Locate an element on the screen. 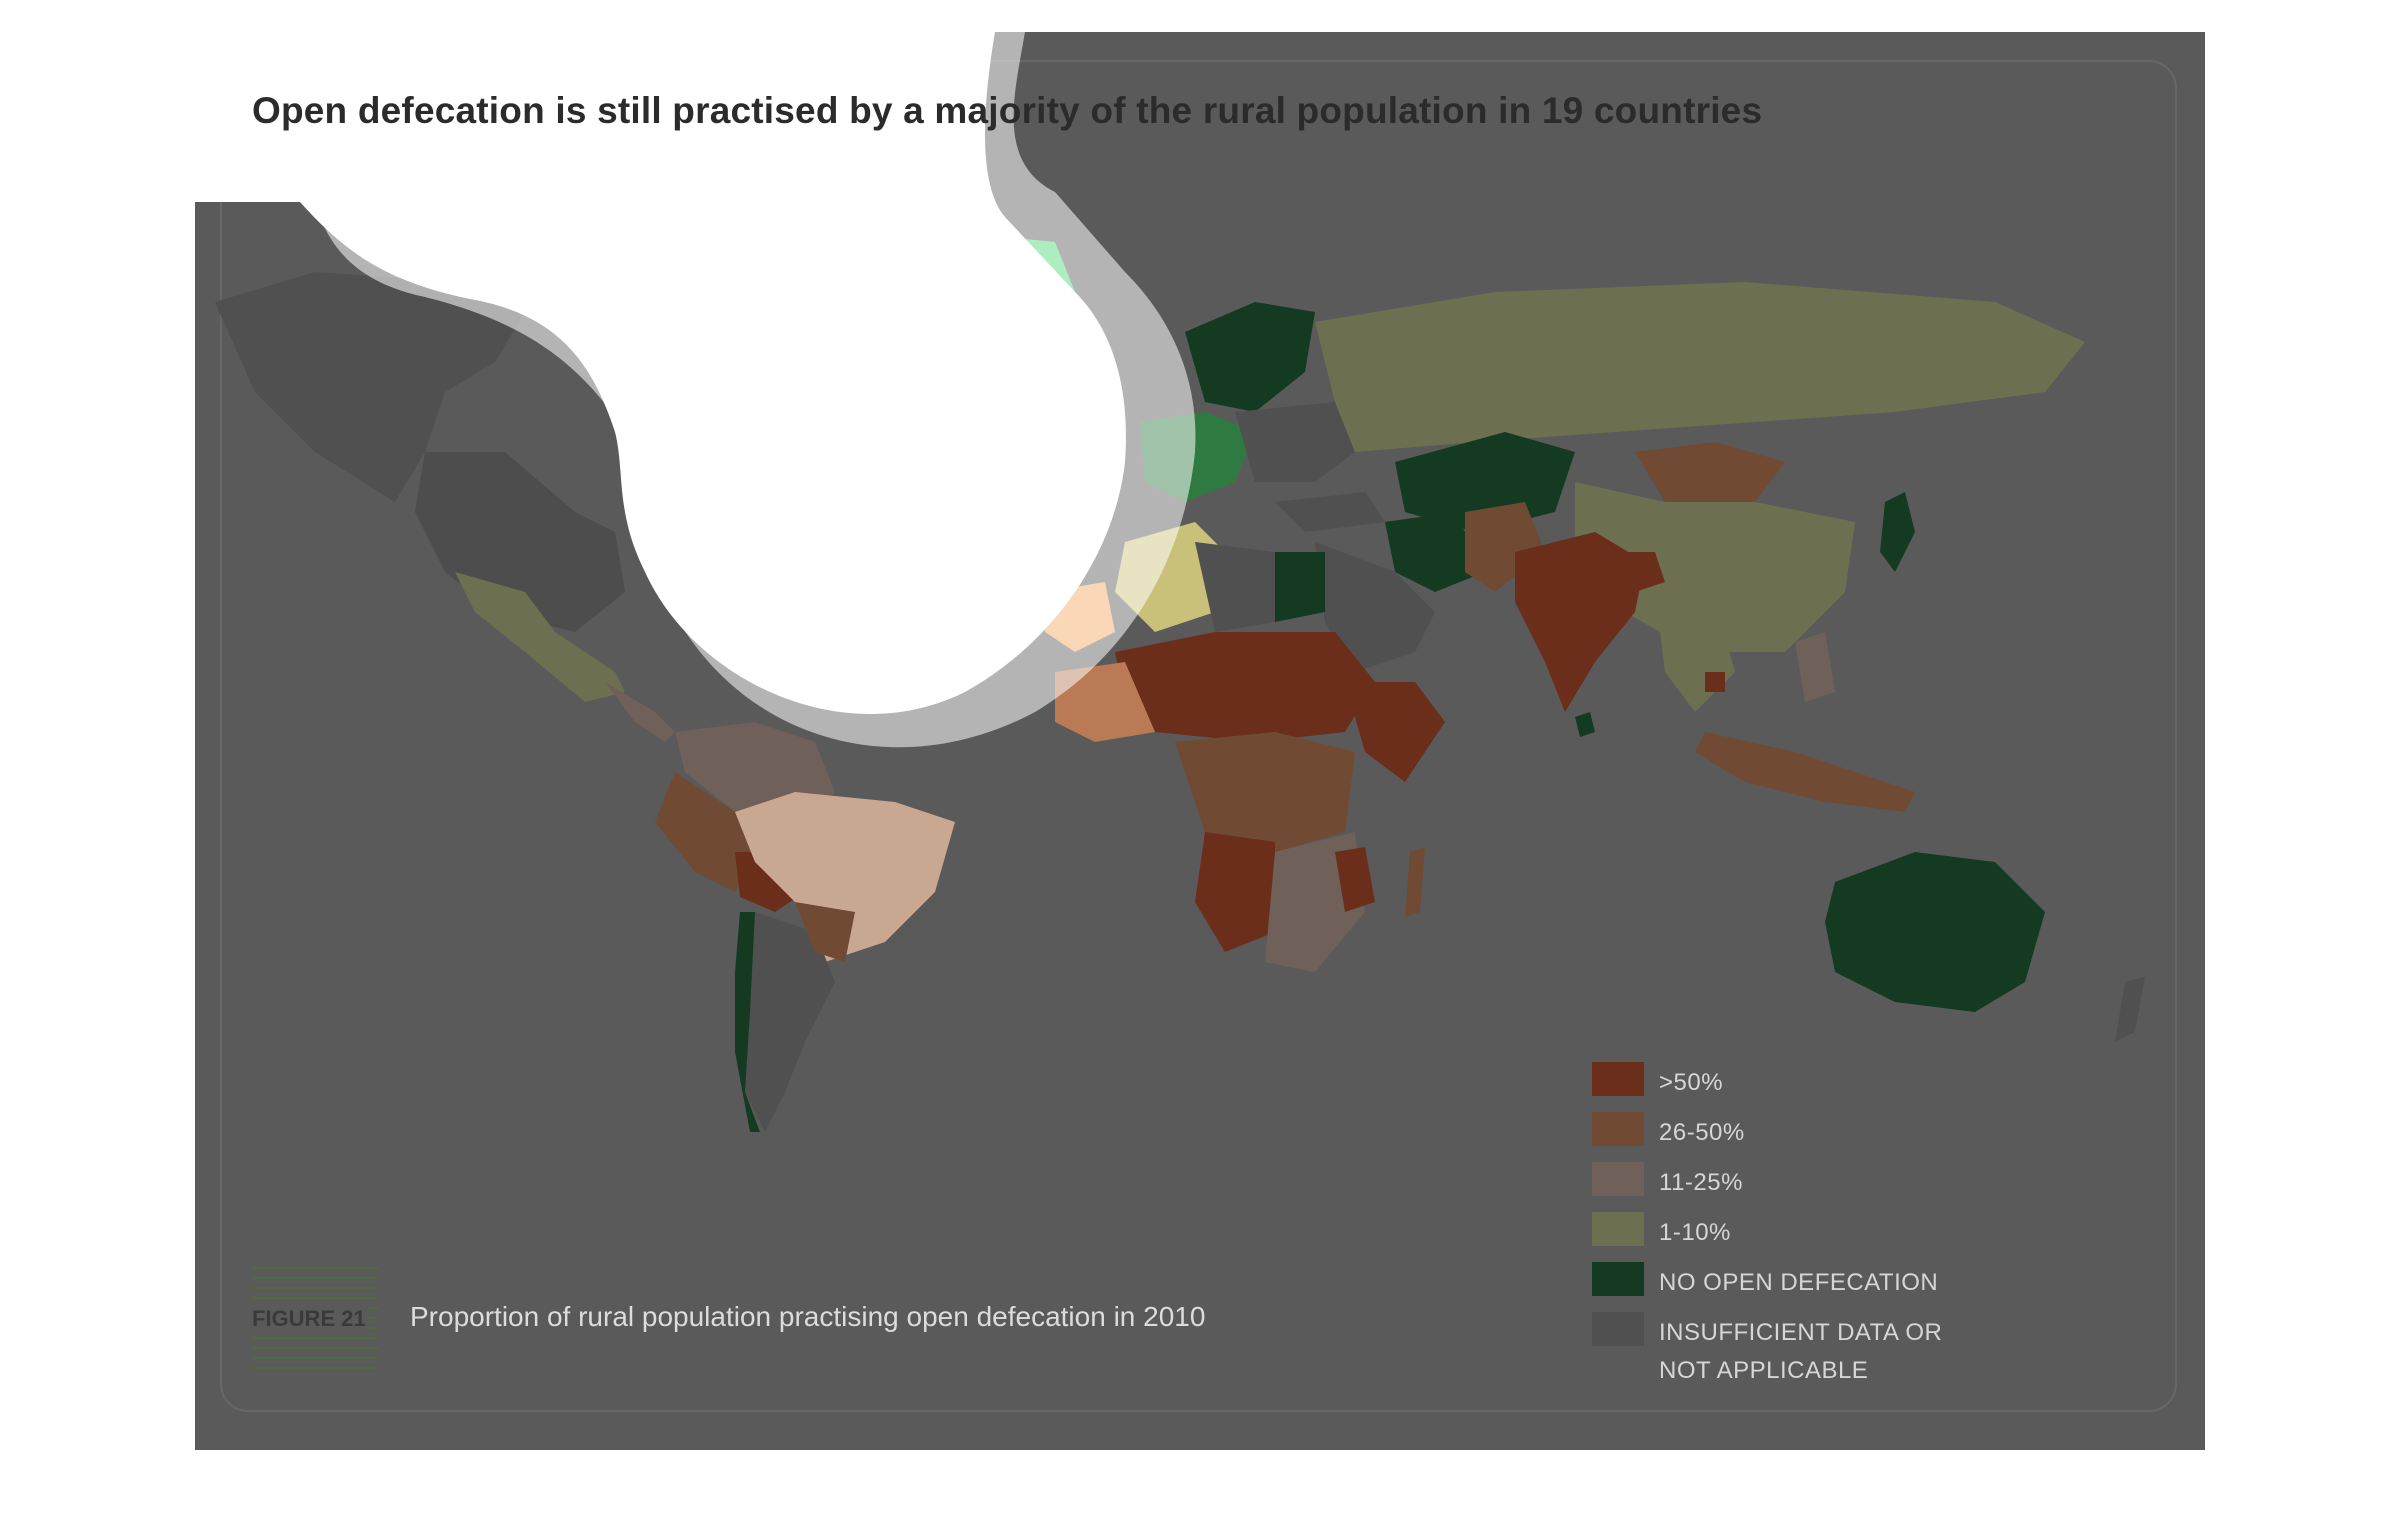 The width and height of the screenshot is (2390, 1530). region-mongolia is located at coordinates (1710, 472).